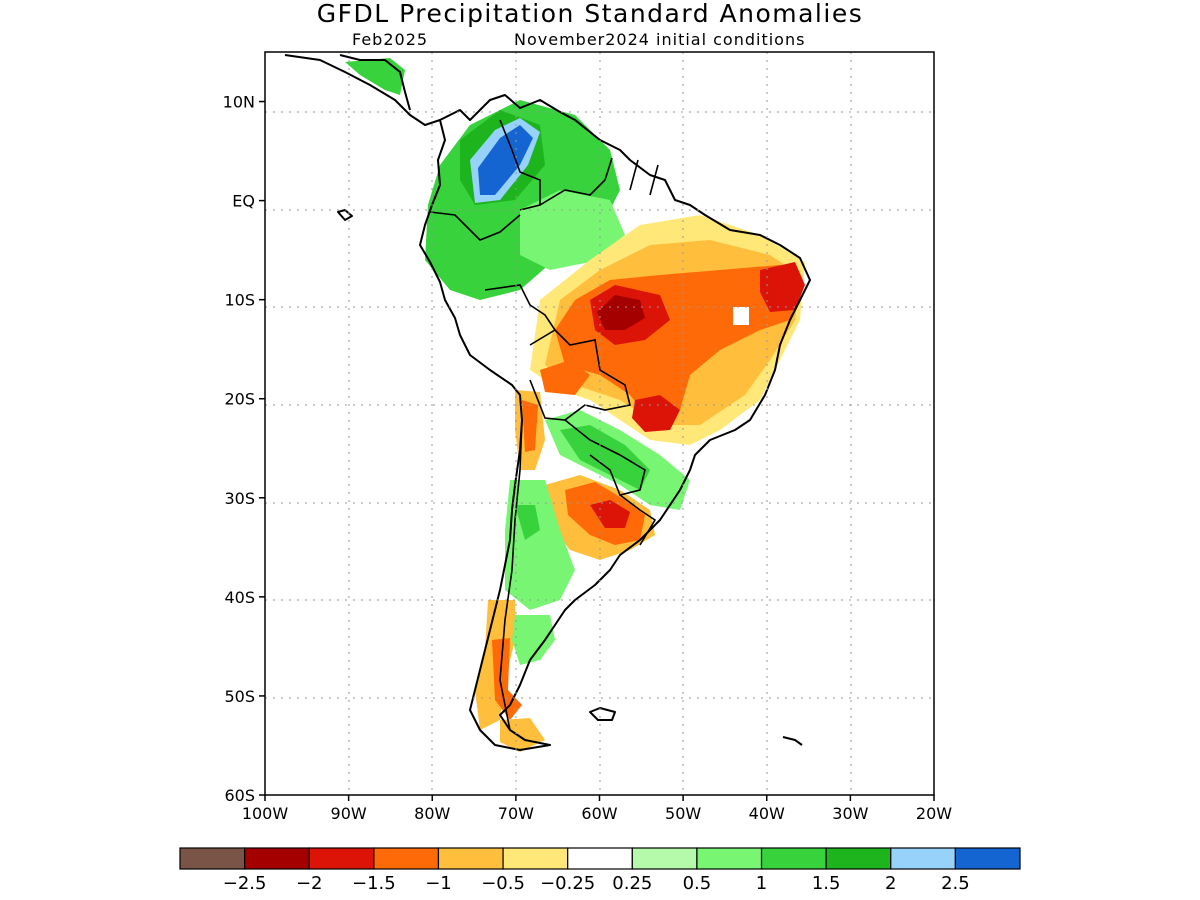 This screenshot has width=1200, height=900. Describe the element at coordinates (522, 735) in the screenshot. I see `anomaly-negative-tierra-del-fuego` at that location.